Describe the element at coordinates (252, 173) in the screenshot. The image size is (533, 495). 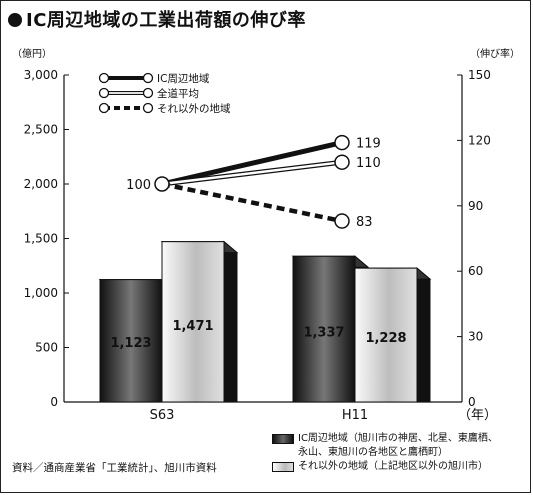
I see `series-line-inner` at that location.